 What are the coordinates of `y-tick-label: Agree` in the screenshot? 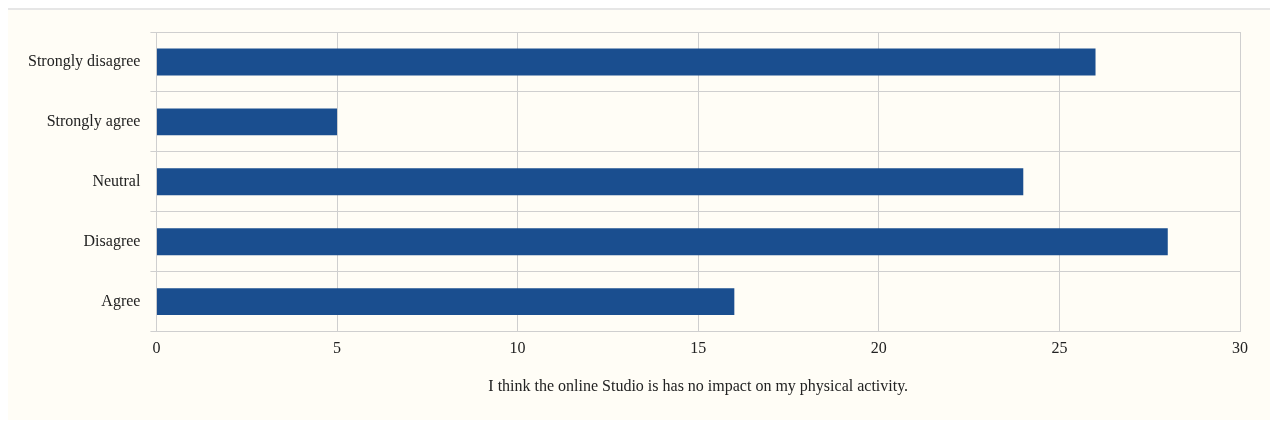 It's located at (121, 300).